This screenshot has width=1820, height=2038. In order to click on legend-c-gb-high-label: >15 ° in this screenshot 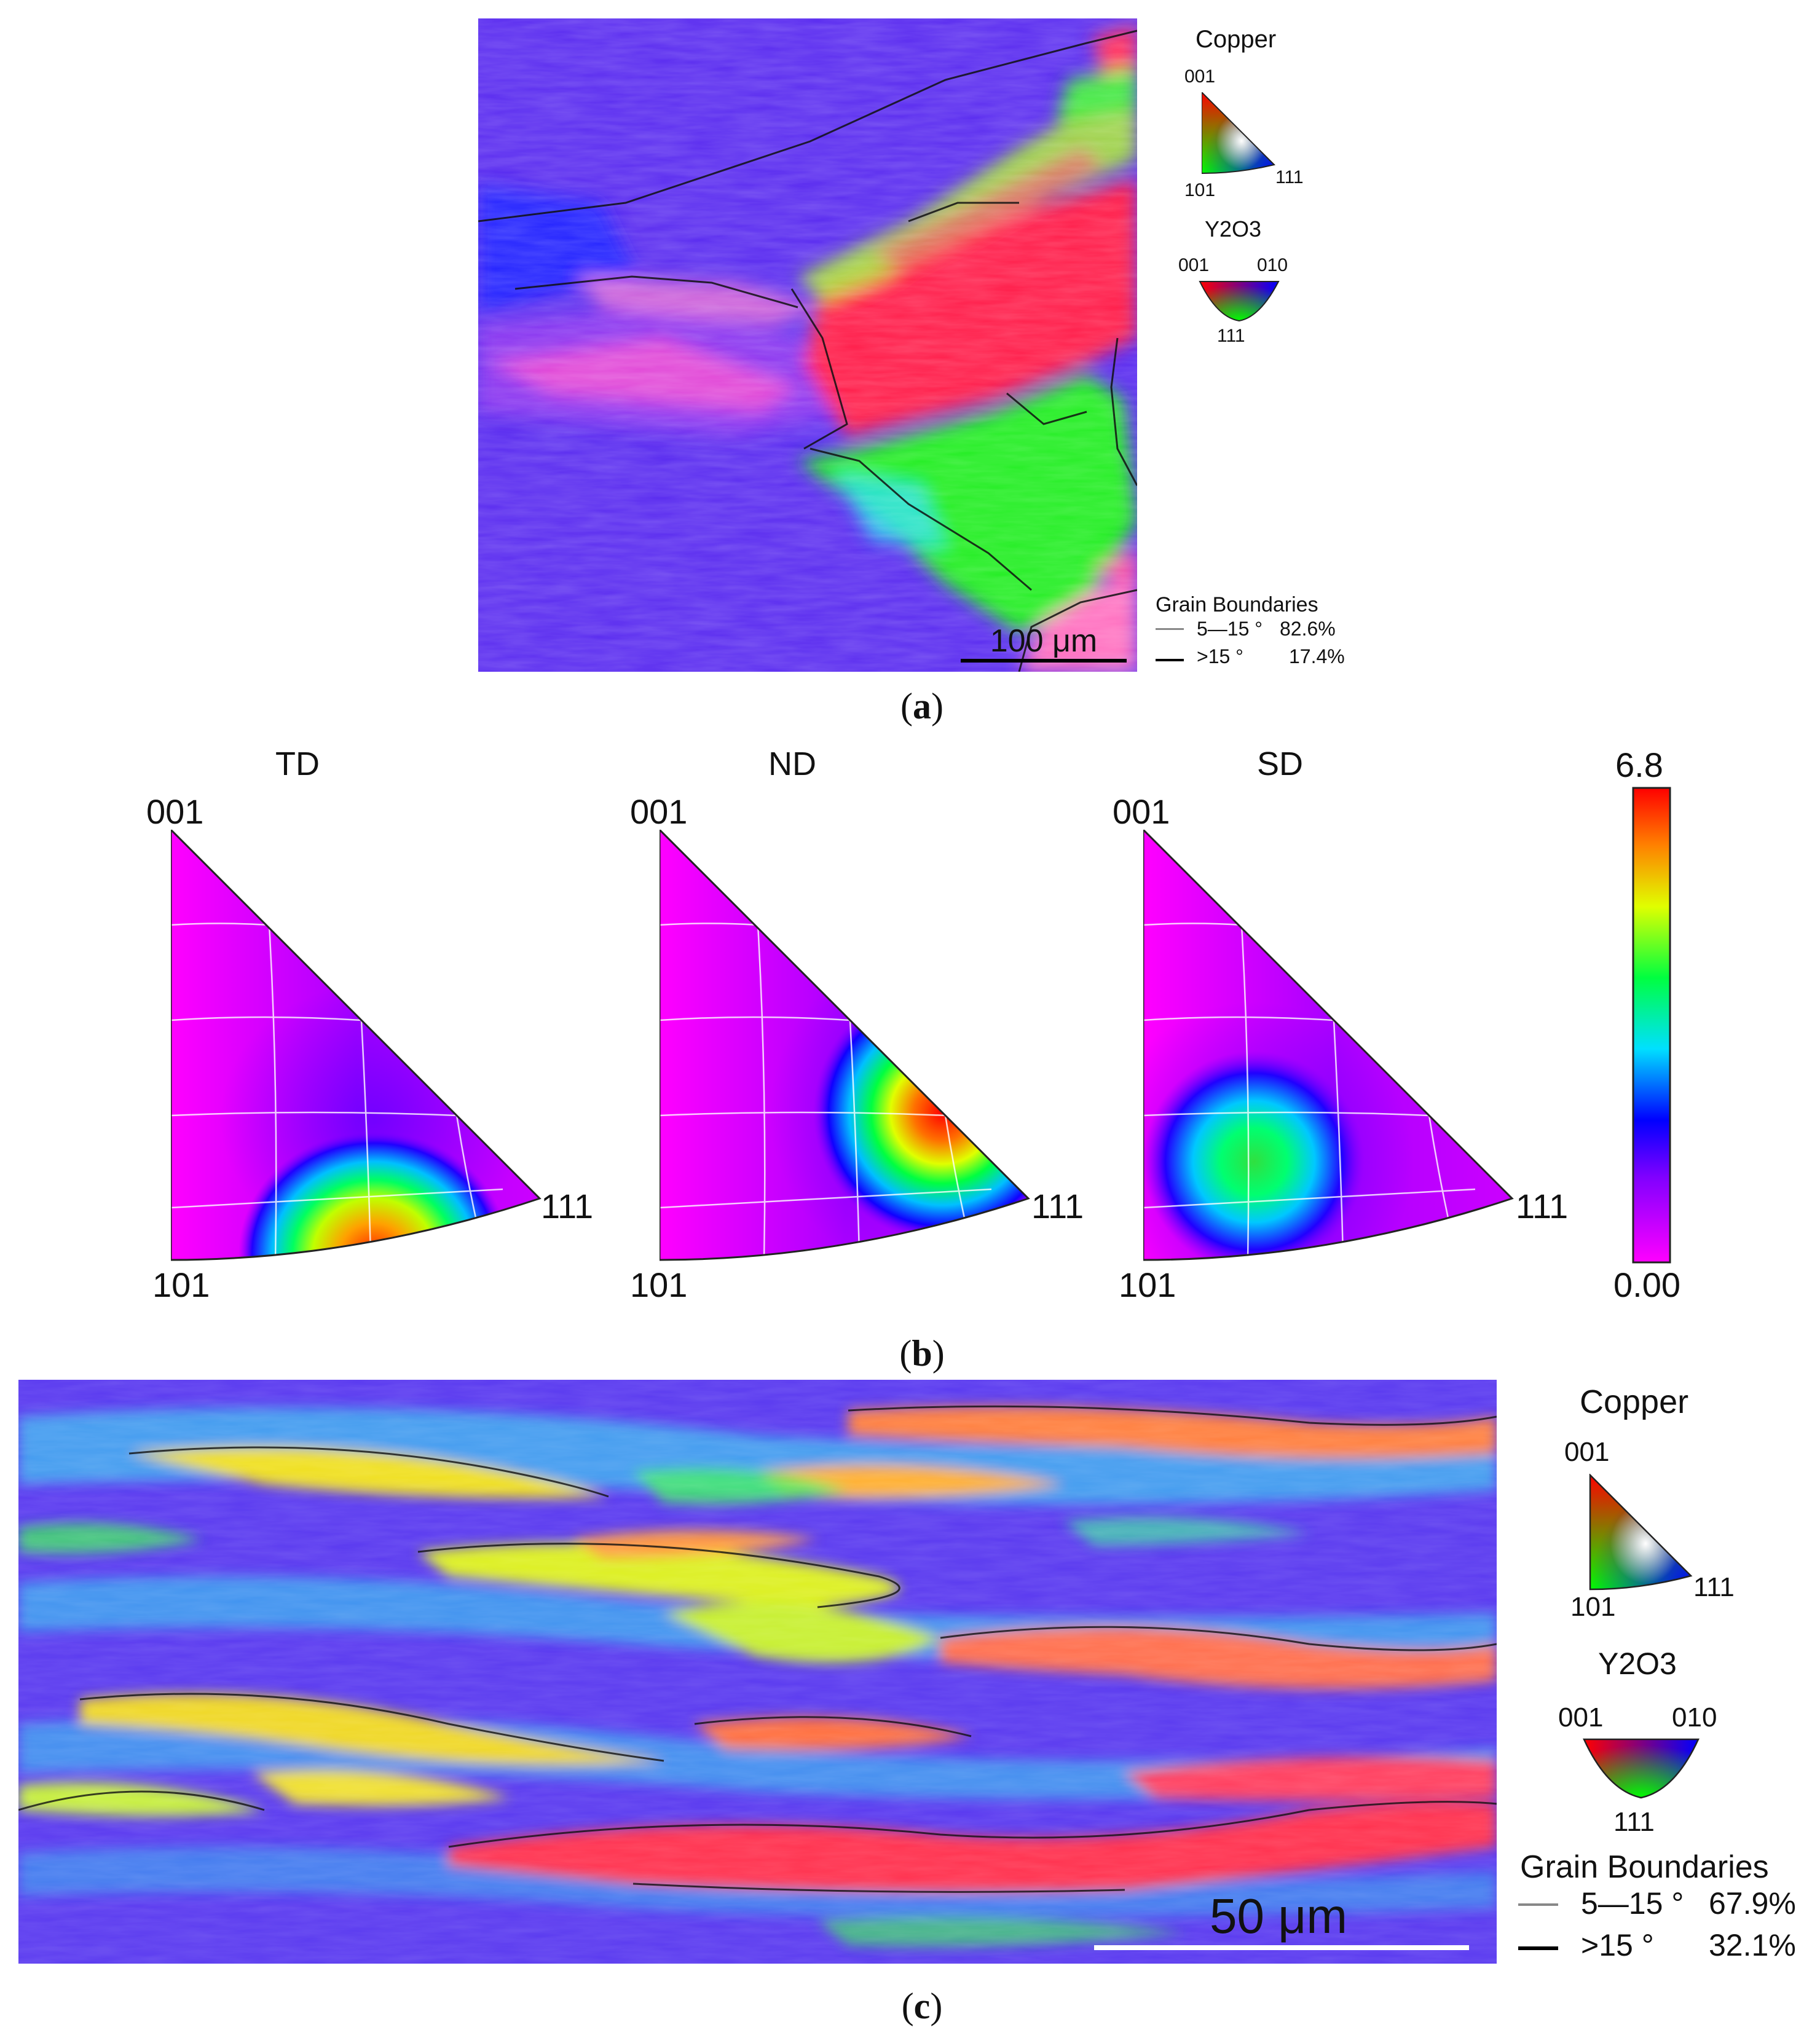, I will do `click(1618, 1945)`.